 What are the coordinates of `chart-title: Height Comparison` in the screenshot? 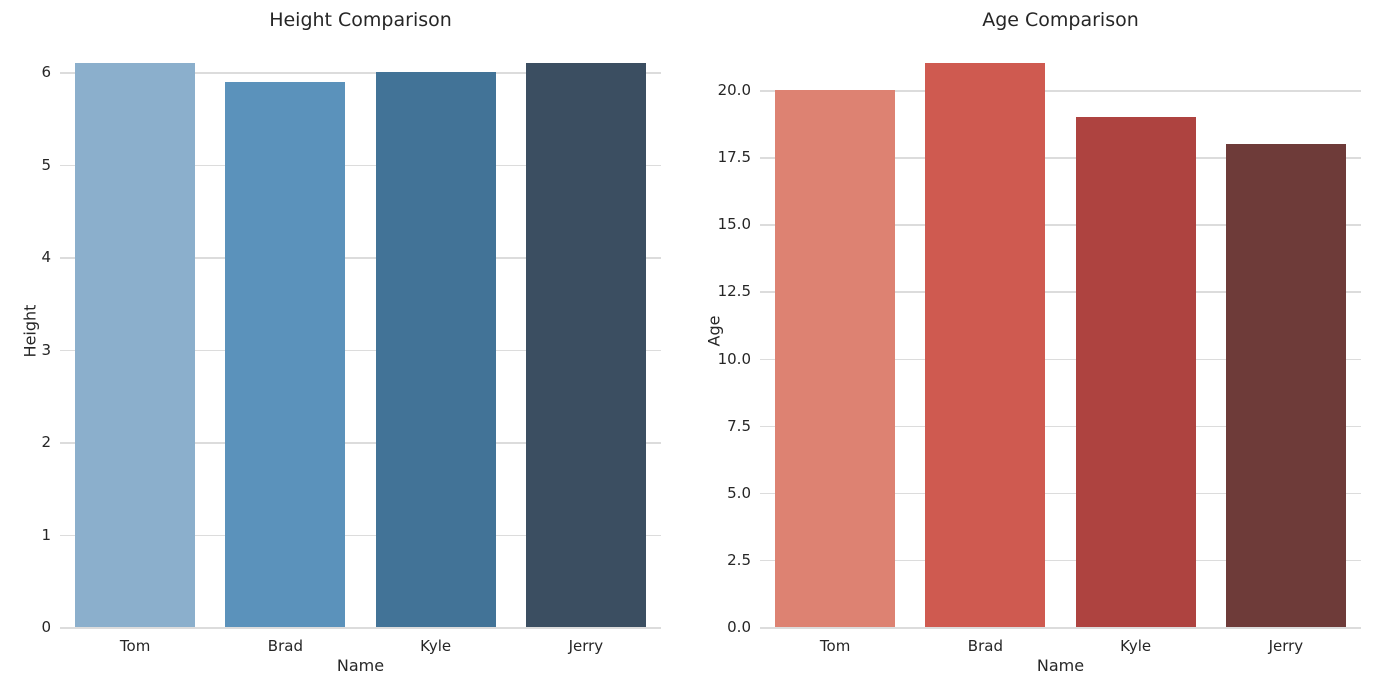 It's located at (360, 20).